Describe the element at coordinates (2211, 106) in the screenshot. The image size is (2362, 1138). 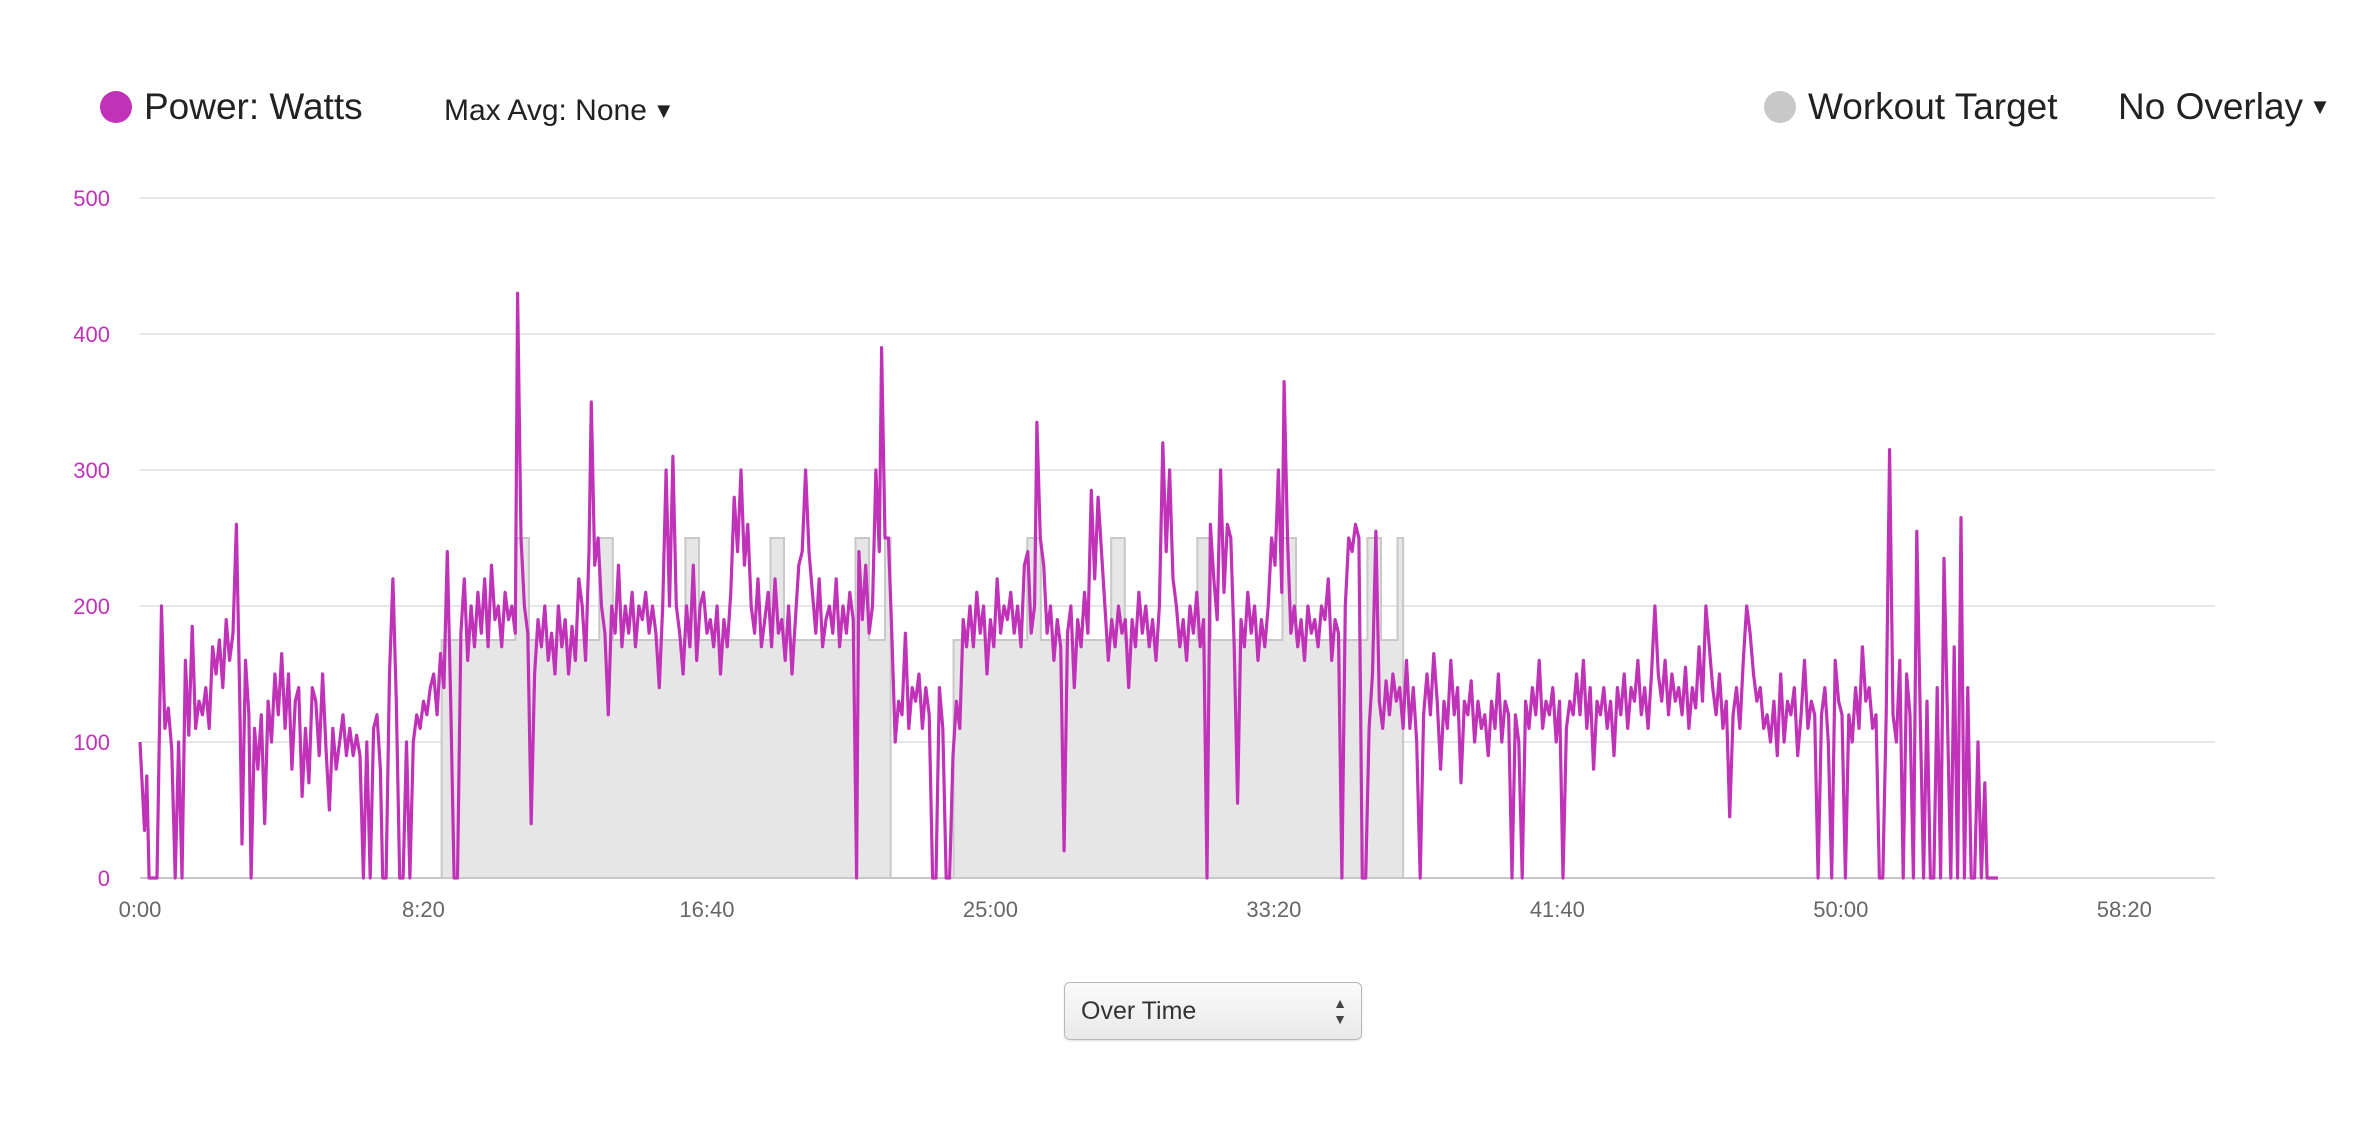
I see `overlay-label: No Overlay` at that location.